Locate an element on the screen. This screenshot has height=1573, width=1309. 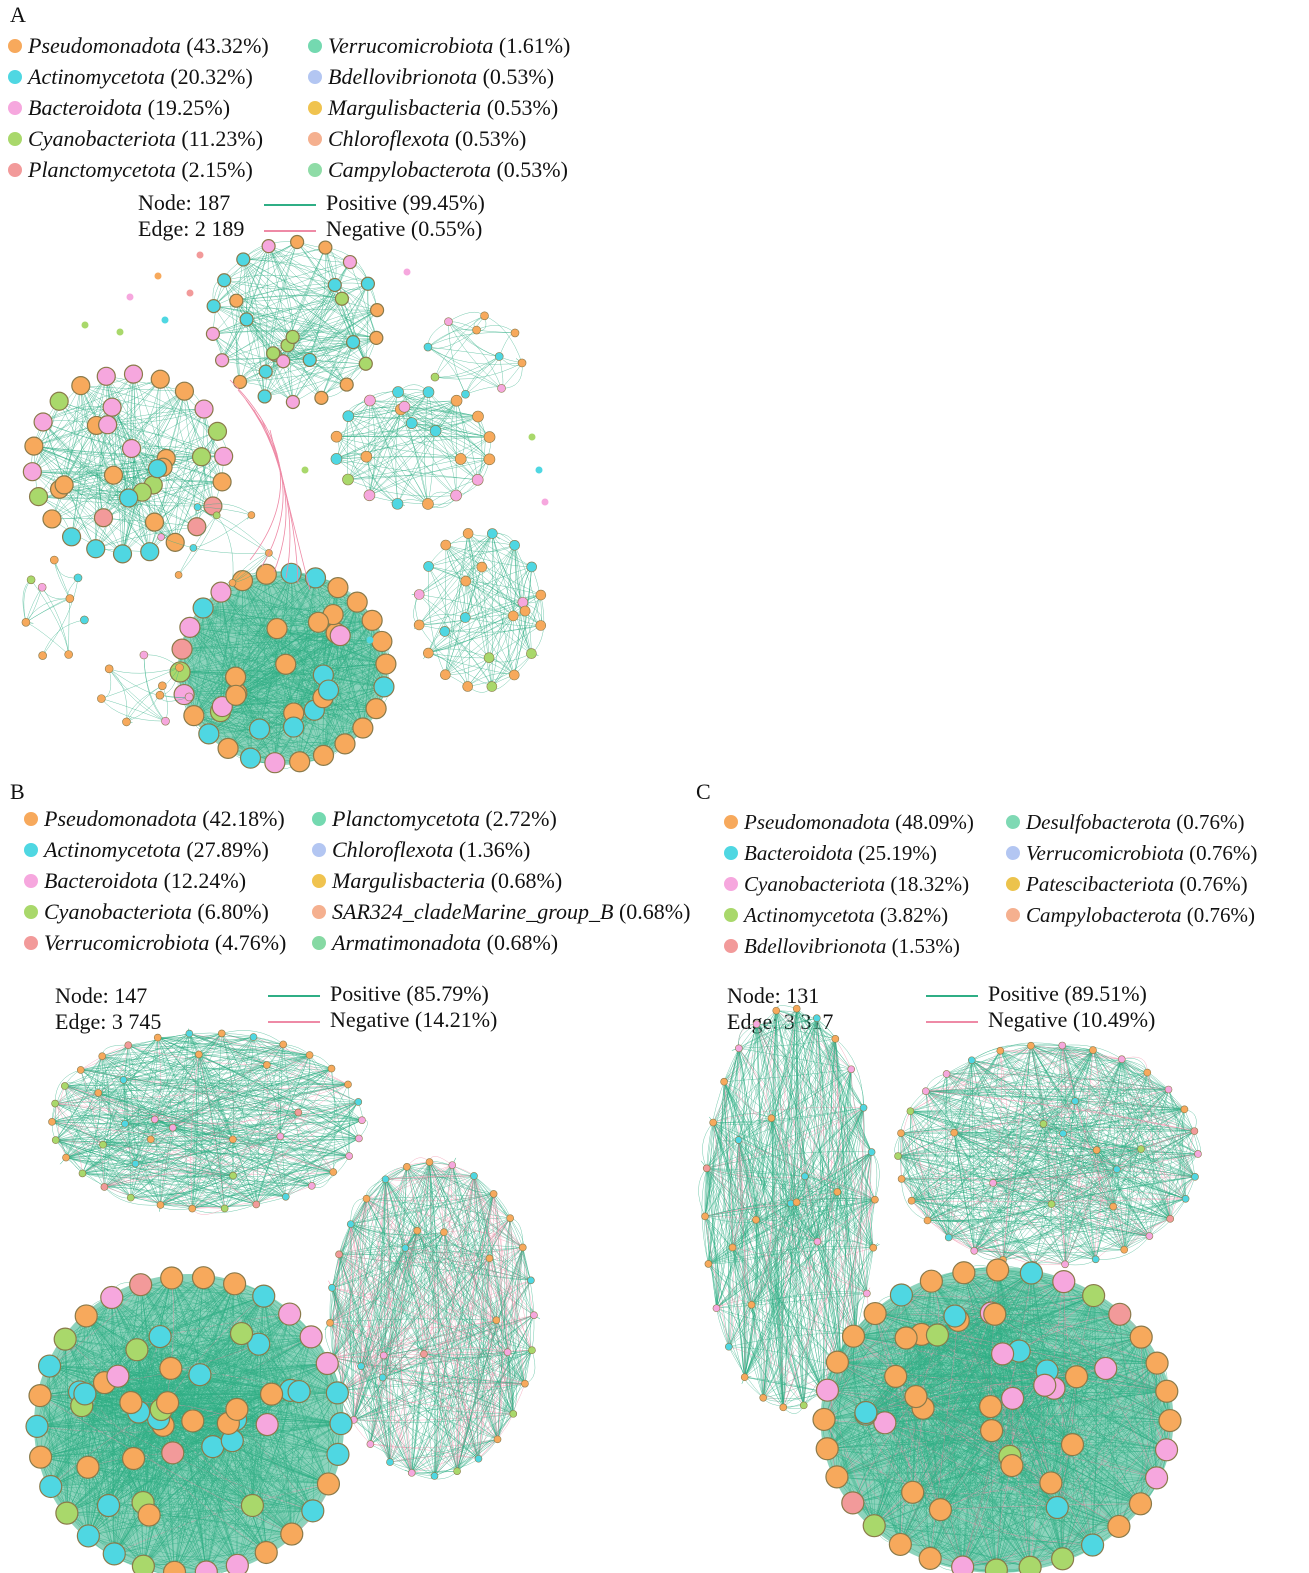
taxon-percent: (0.76%) is located at coordinates (1210, 822).